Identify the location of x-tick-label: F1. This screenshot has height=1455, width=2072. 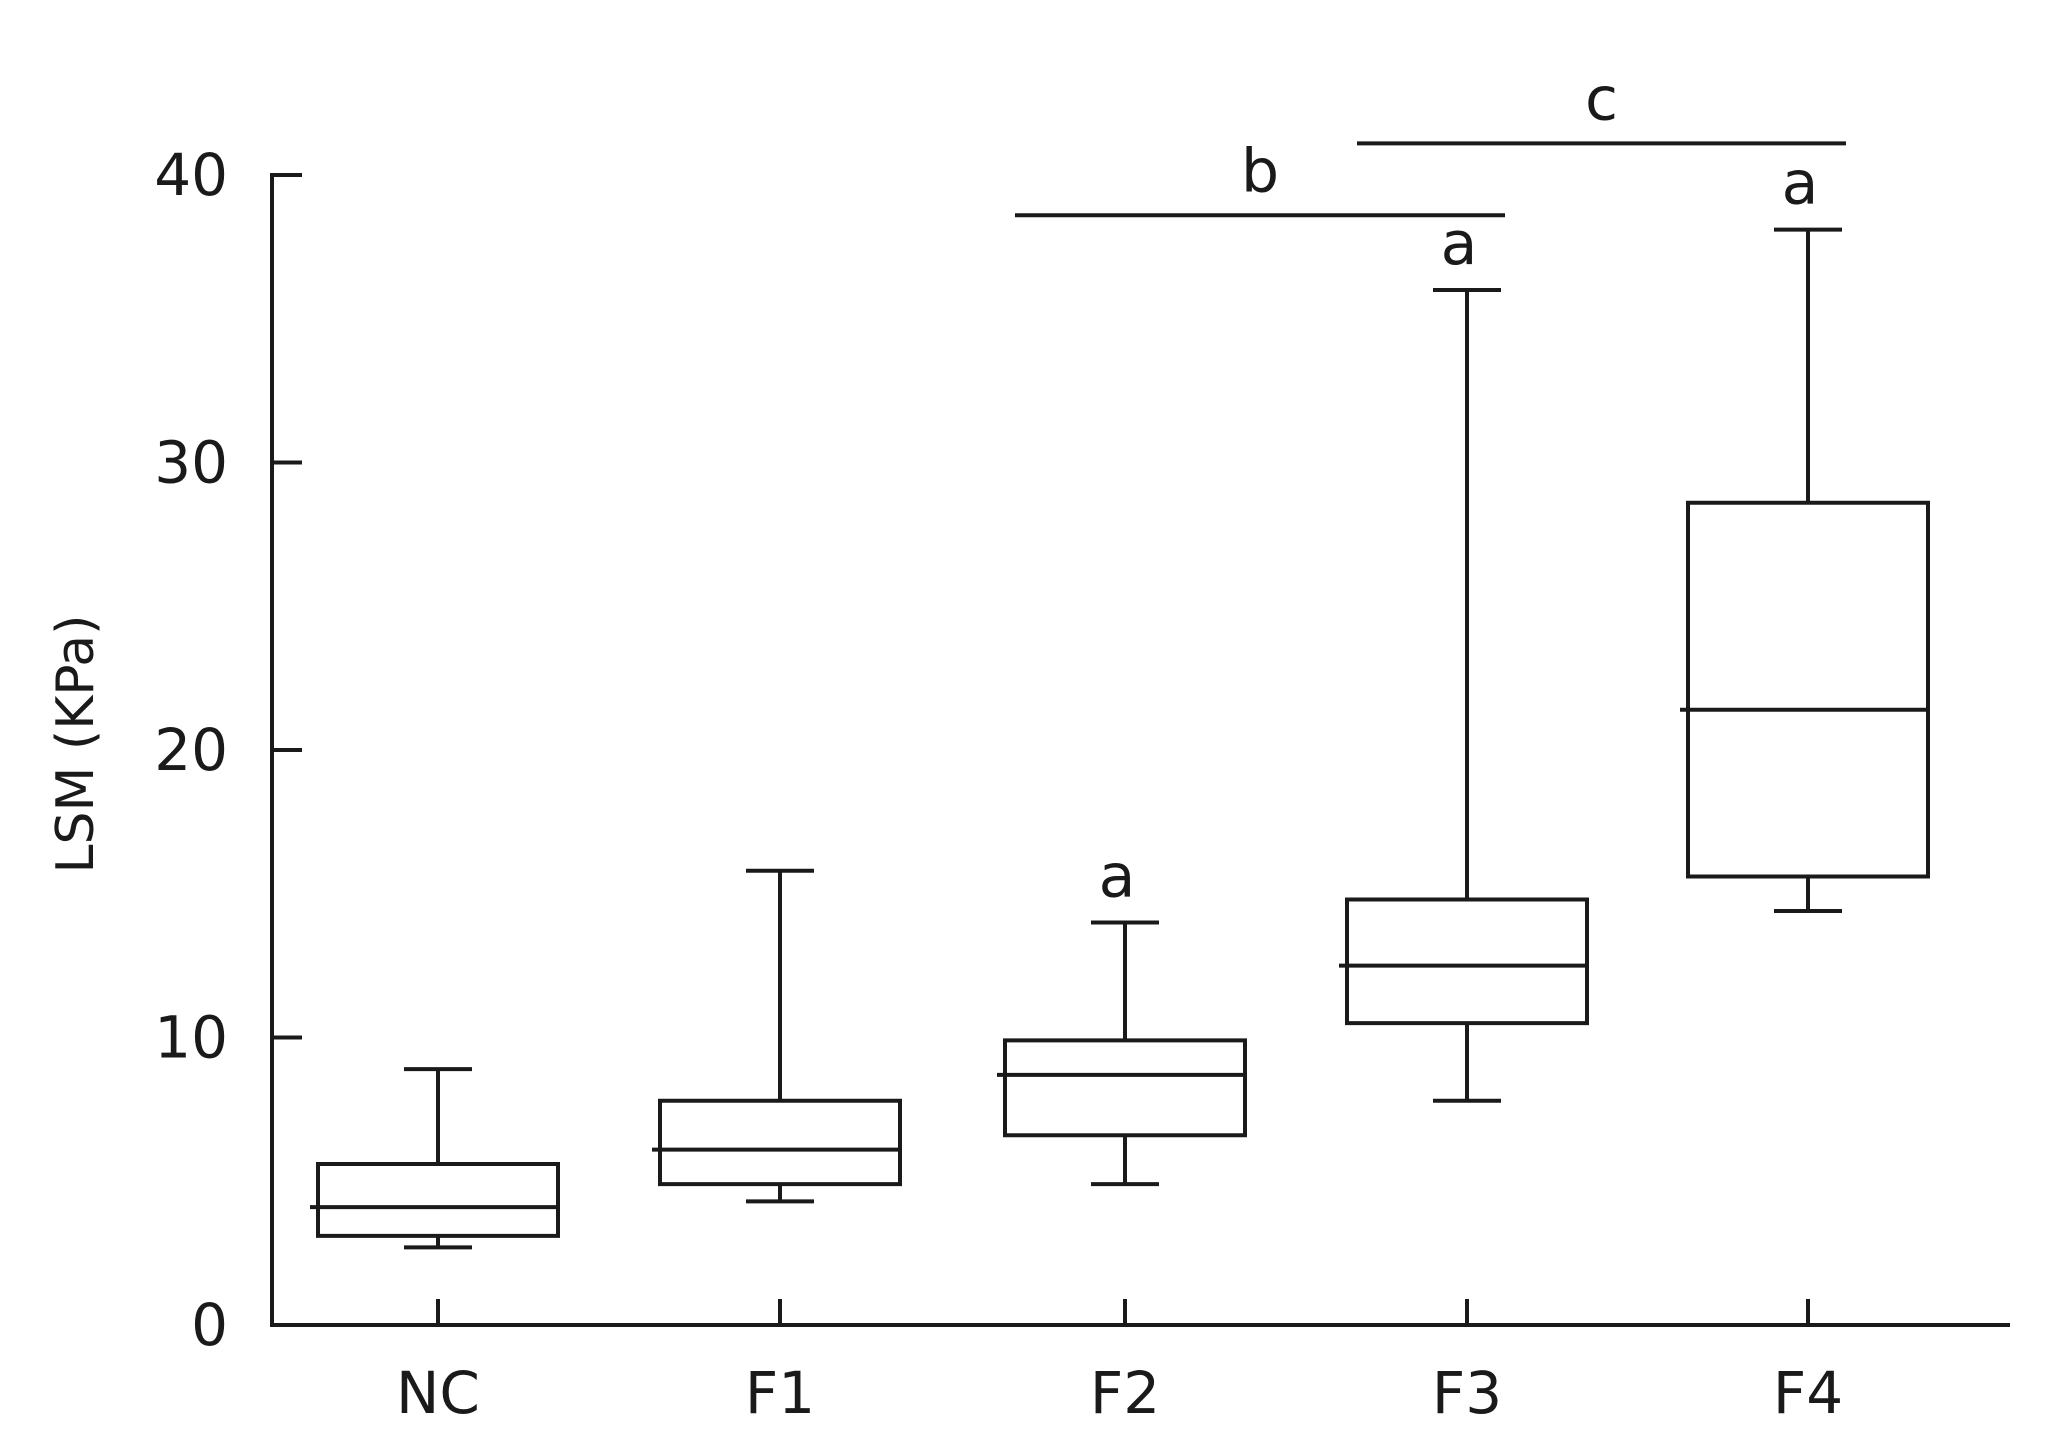
(780, 1393).